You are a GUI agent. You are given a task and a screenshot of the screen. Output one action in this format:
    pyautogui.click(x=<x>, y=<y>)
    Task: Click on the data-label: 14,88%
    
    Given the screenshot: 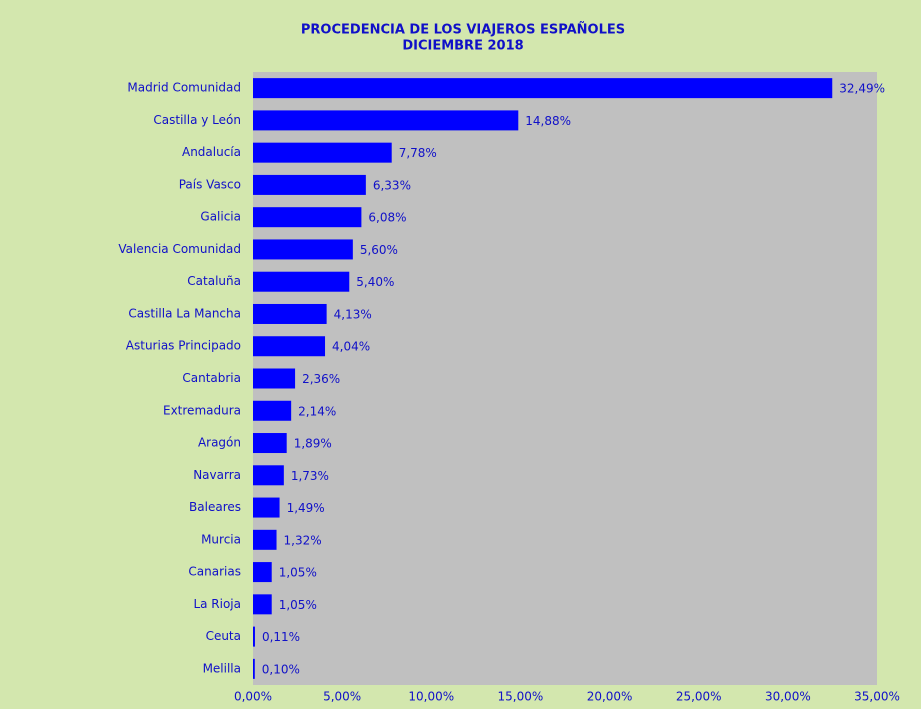 What is the action you would take?
    pyautogui.click(x=548, y=121)
    